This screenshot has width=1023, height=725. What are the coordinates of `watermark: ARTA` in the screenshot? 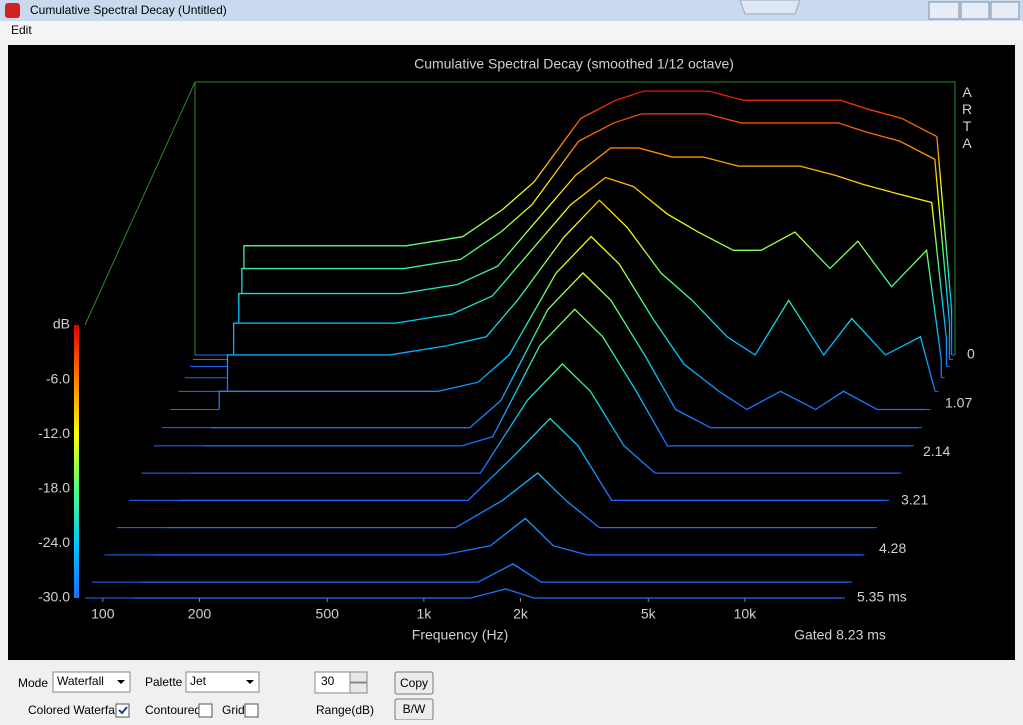 It's located at (967, 118).